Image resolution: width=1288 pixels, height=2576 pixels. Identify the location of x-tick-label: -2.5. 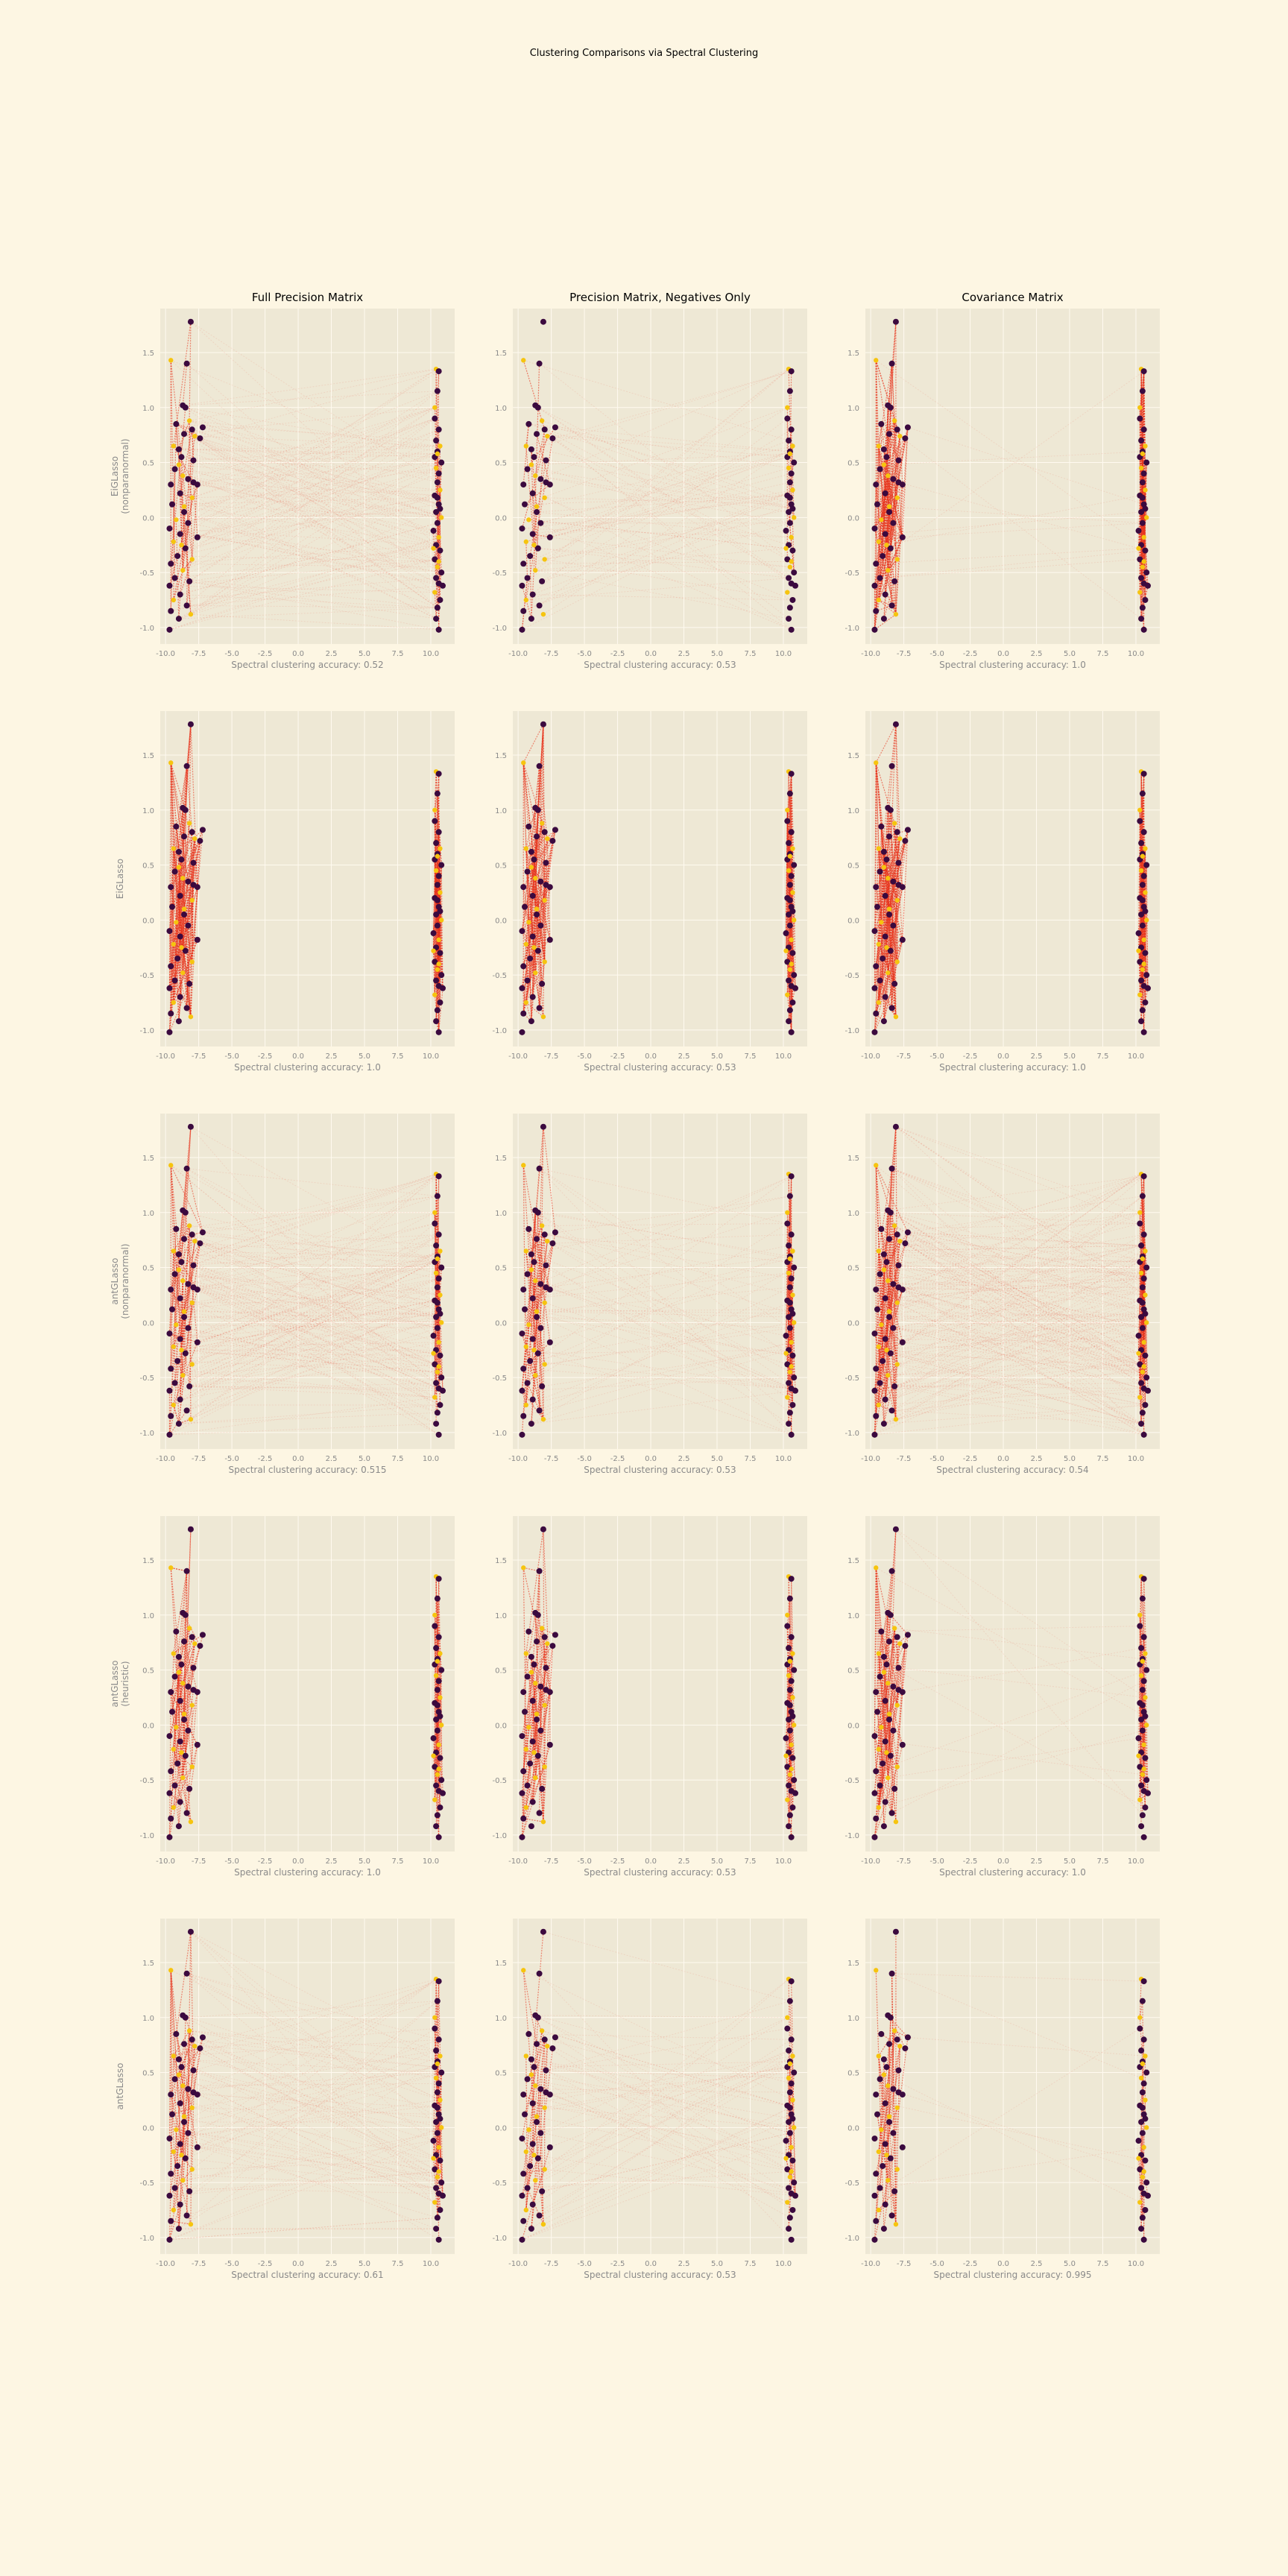
(265, 2264).